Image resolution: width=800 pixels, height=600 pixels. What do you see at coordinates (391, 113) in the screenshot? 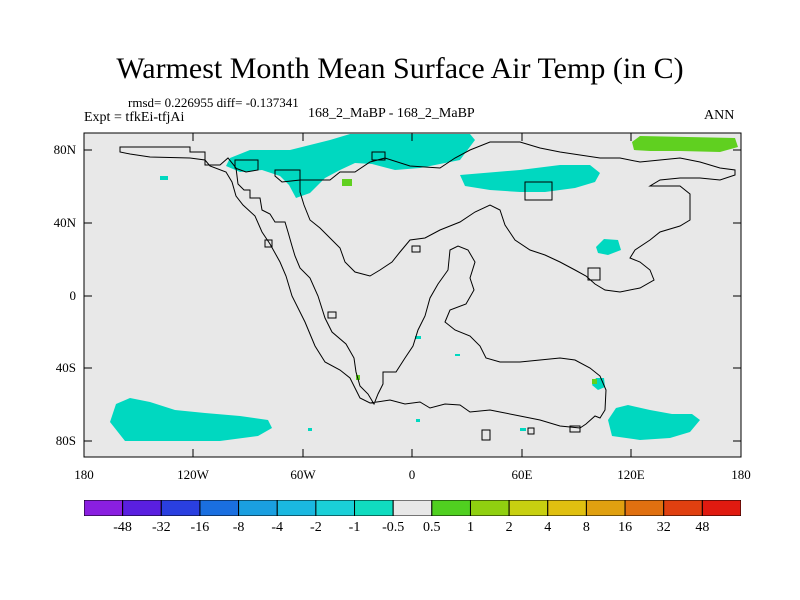
I see `comparison-label: 168_2_MaBP - 168_2_MaBP` at bounding box center [391, 113].